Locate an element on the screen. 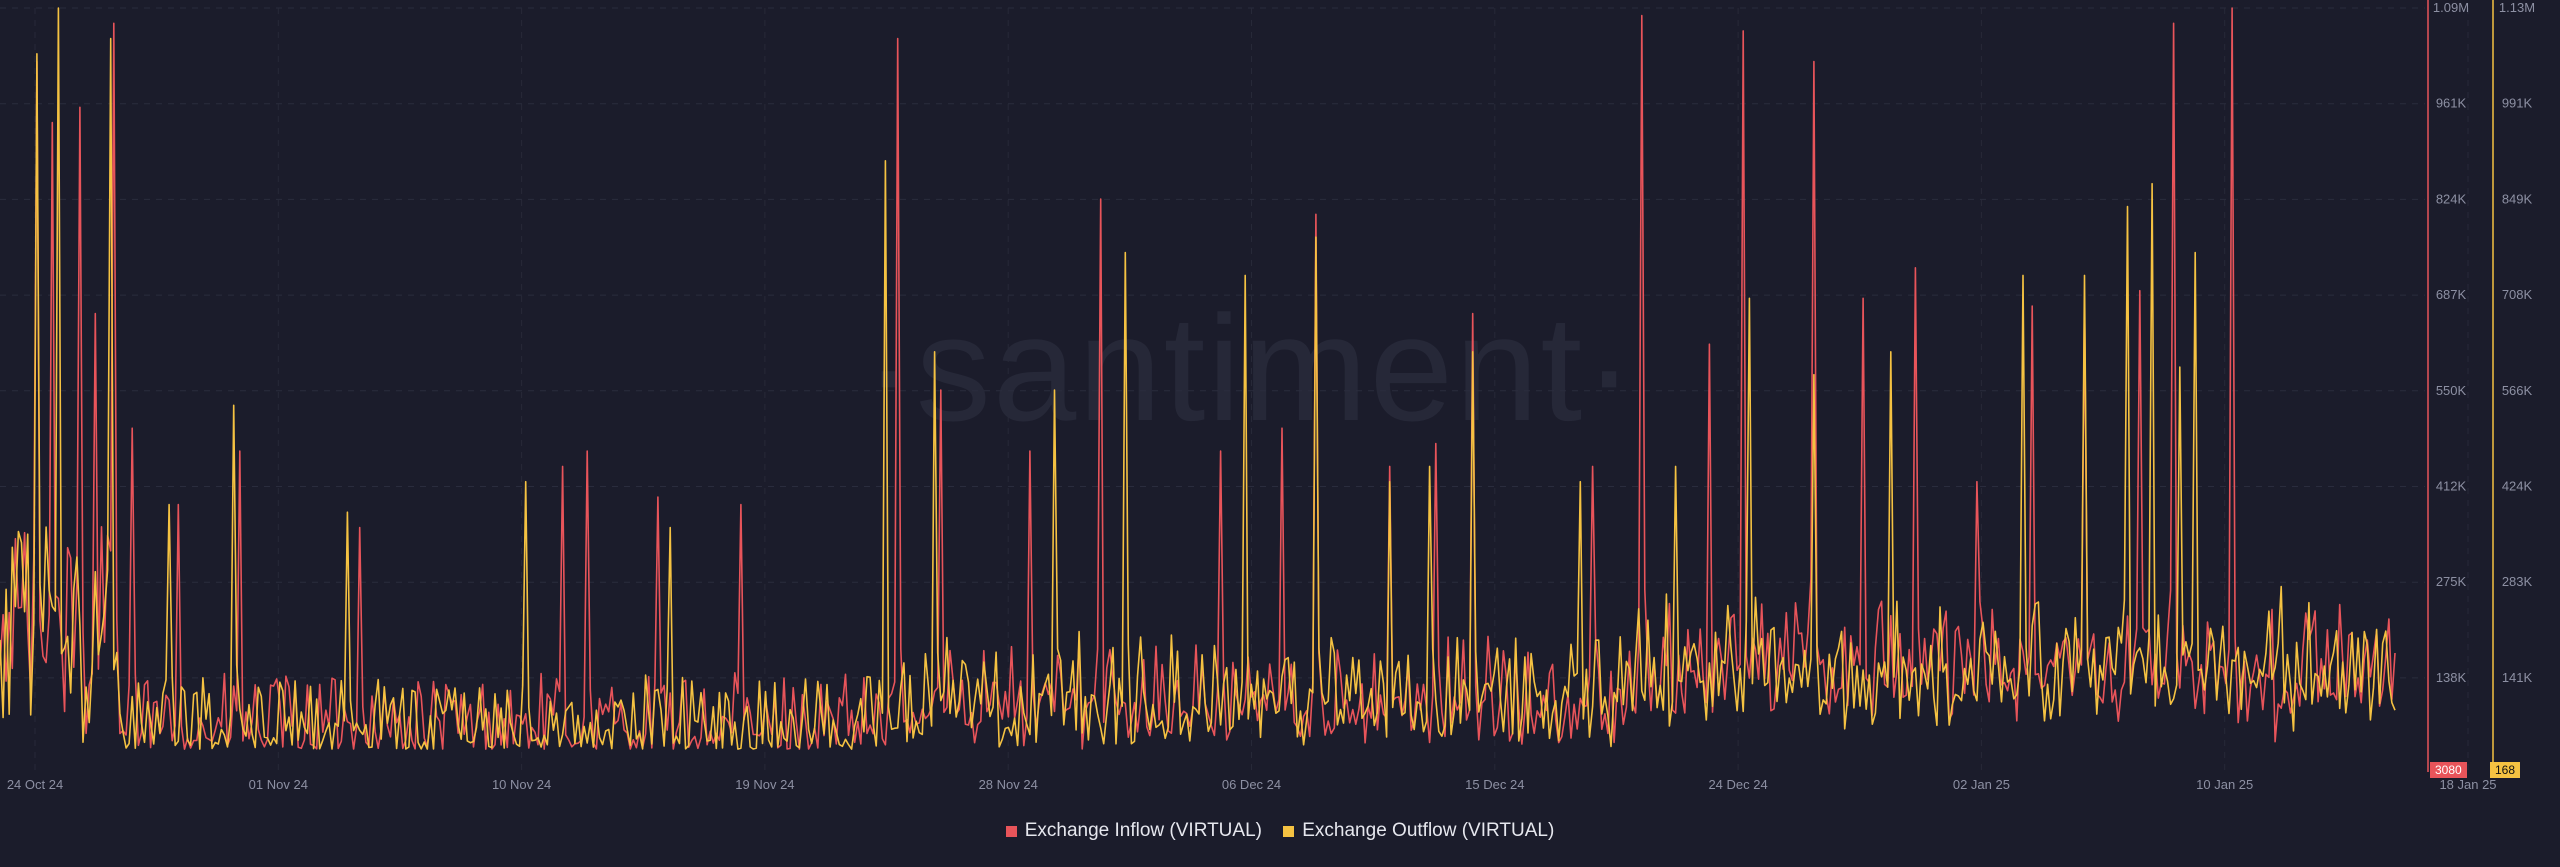  y-left-tick-label: 1.09M is located at coordinates (2451, 7).